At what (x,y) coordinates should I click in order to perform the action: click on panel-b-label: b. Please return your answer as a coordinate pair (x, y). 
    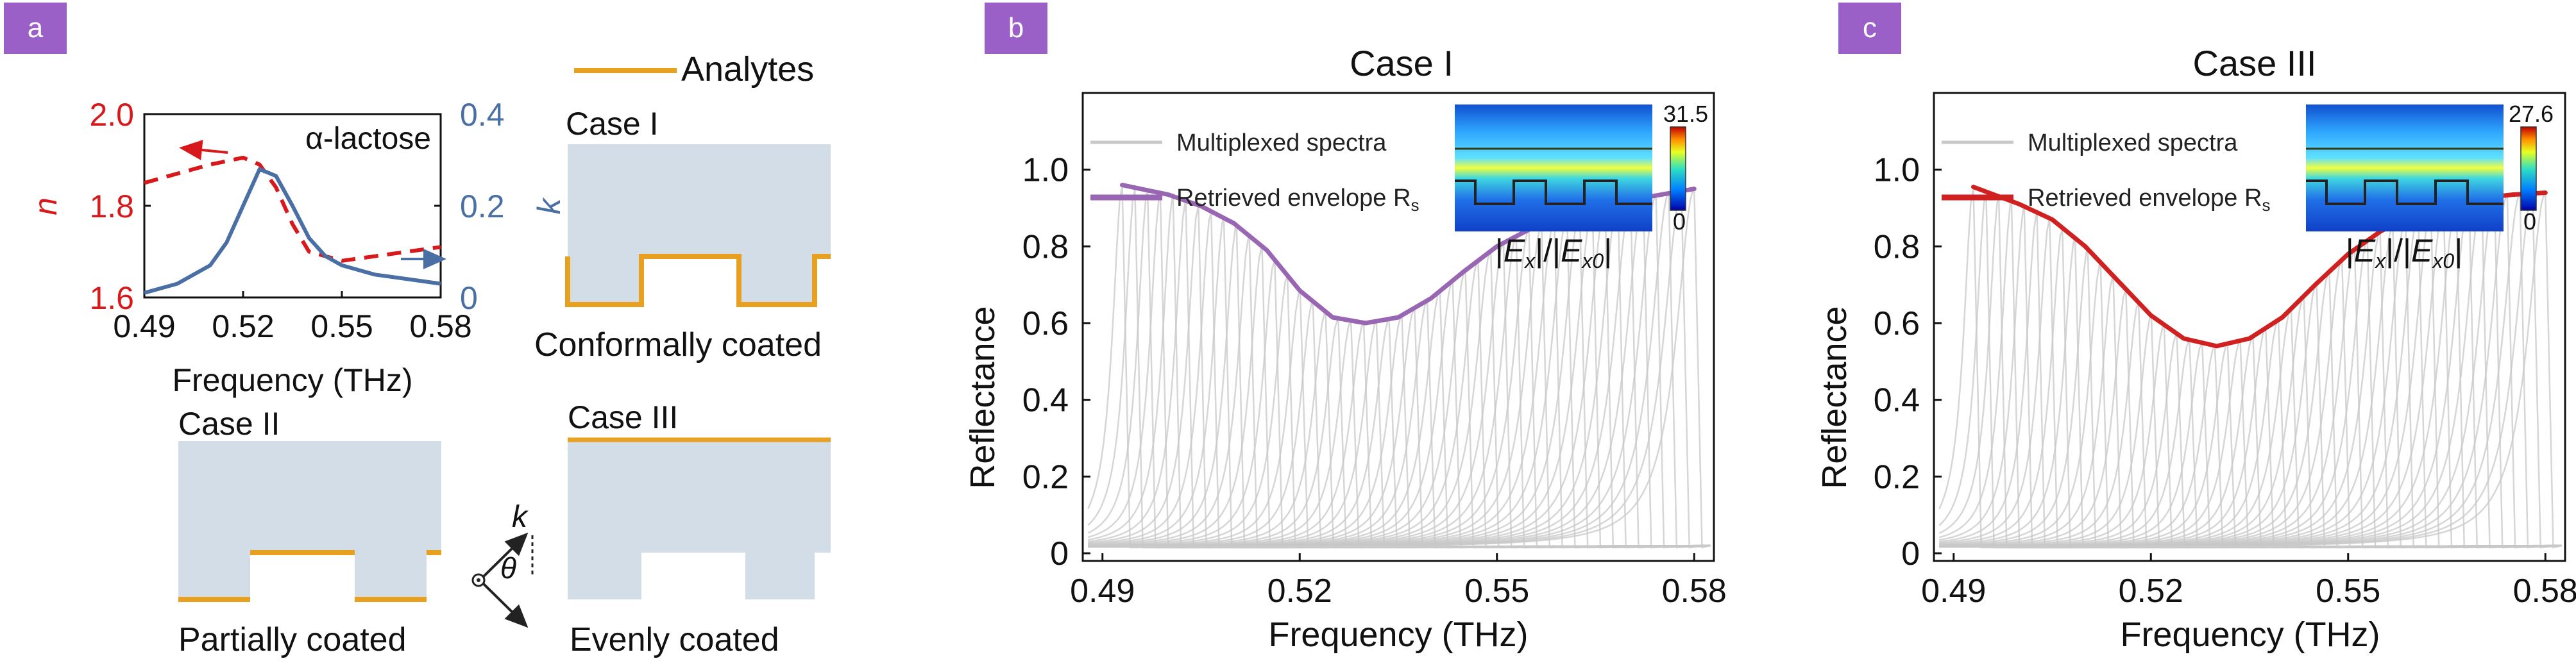
    Looking at the image, I should click on (1016, 28).